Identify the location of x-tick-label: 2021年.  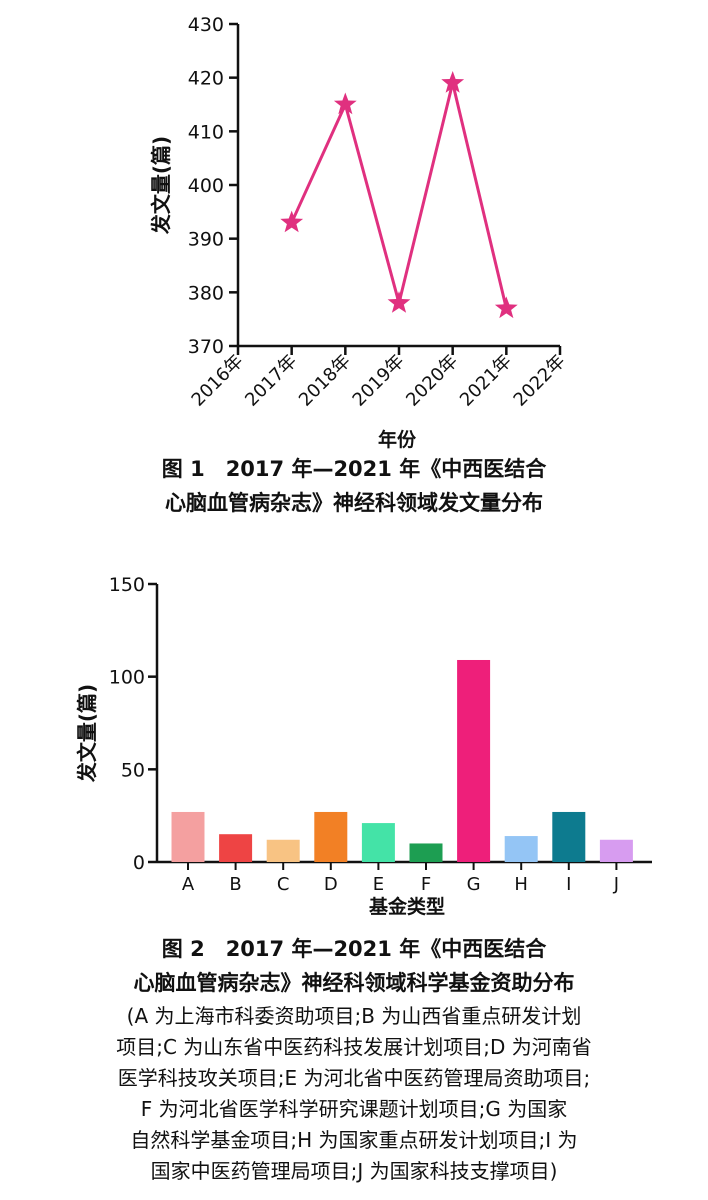
(486, 381).